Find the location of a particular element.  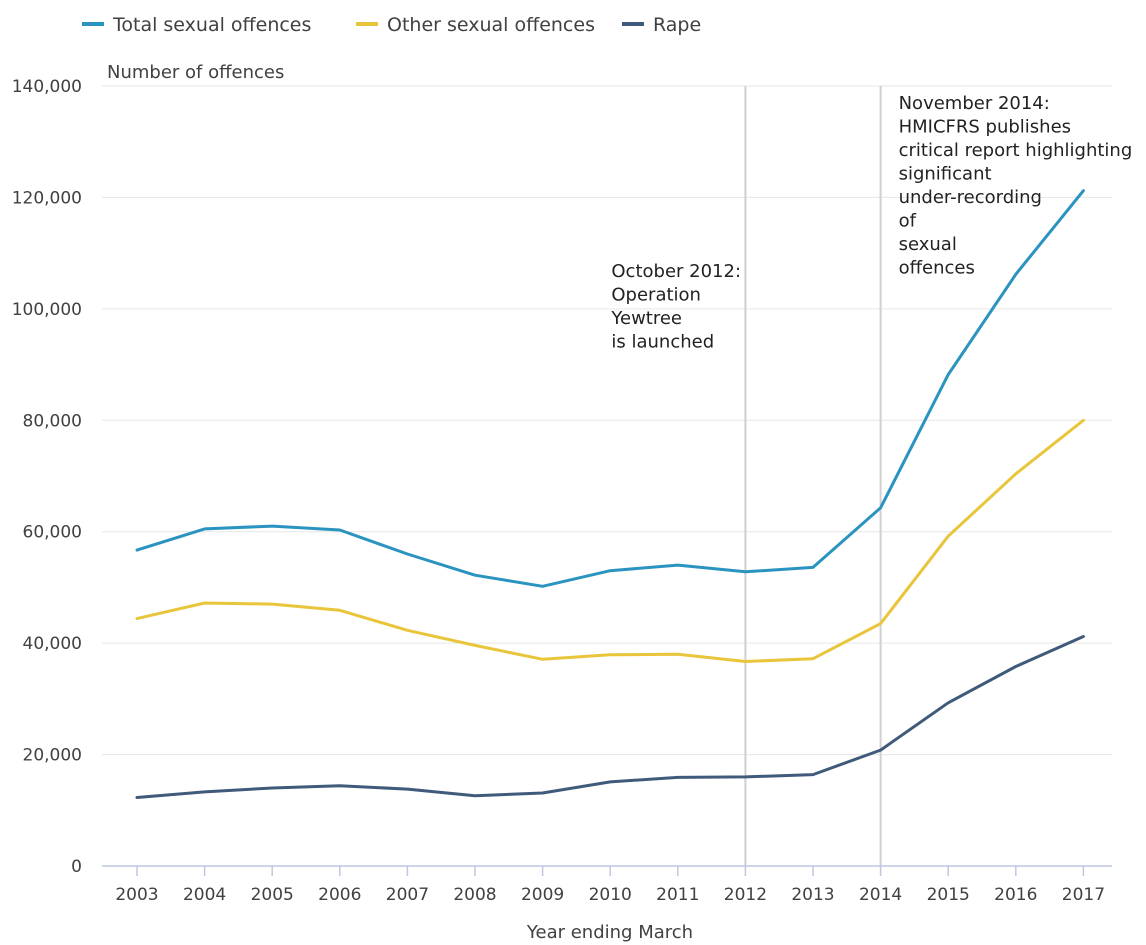

x-tick-label: 2013 is located at coordinates (812, 895).